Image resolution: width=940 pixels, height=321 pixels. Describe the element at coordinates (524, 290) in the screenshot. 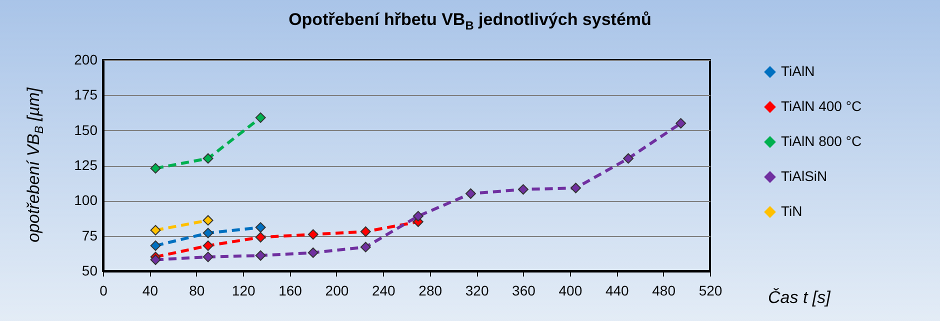

I see `x-tick-label: 360` at that location.